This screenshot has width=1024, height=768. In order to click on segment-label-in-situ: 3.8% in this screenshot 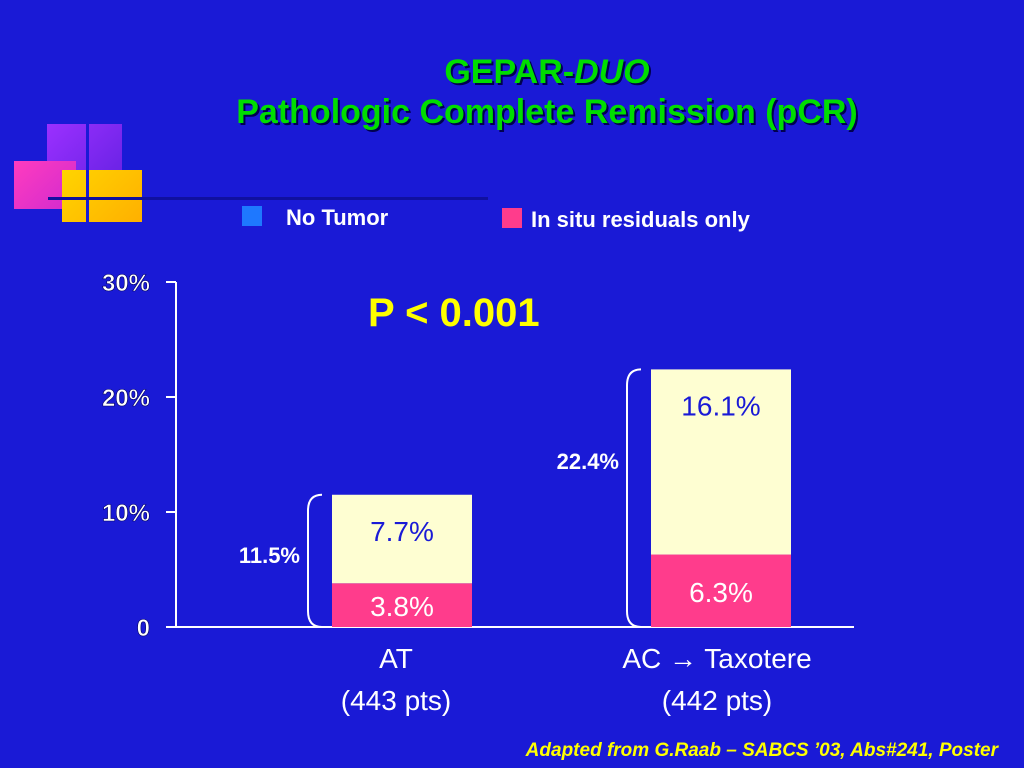, I will do `click(402, 606)`.